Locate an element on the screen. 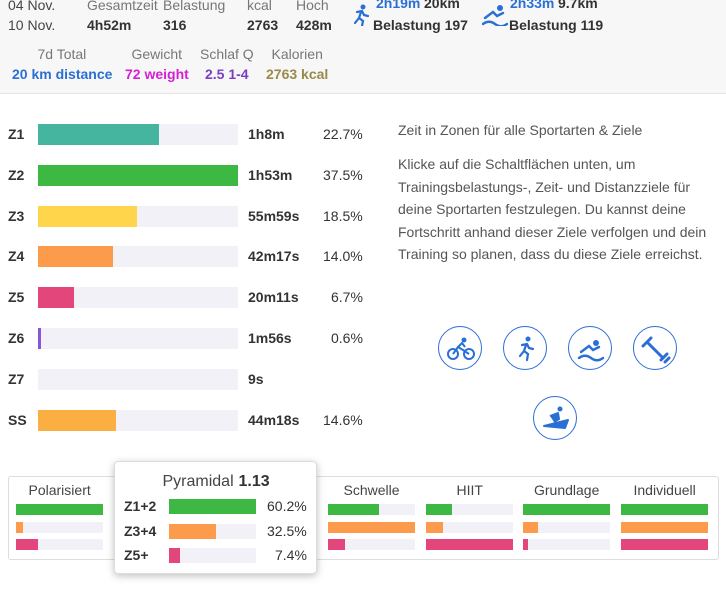  popup-bar is located at coordinates (174, 555).